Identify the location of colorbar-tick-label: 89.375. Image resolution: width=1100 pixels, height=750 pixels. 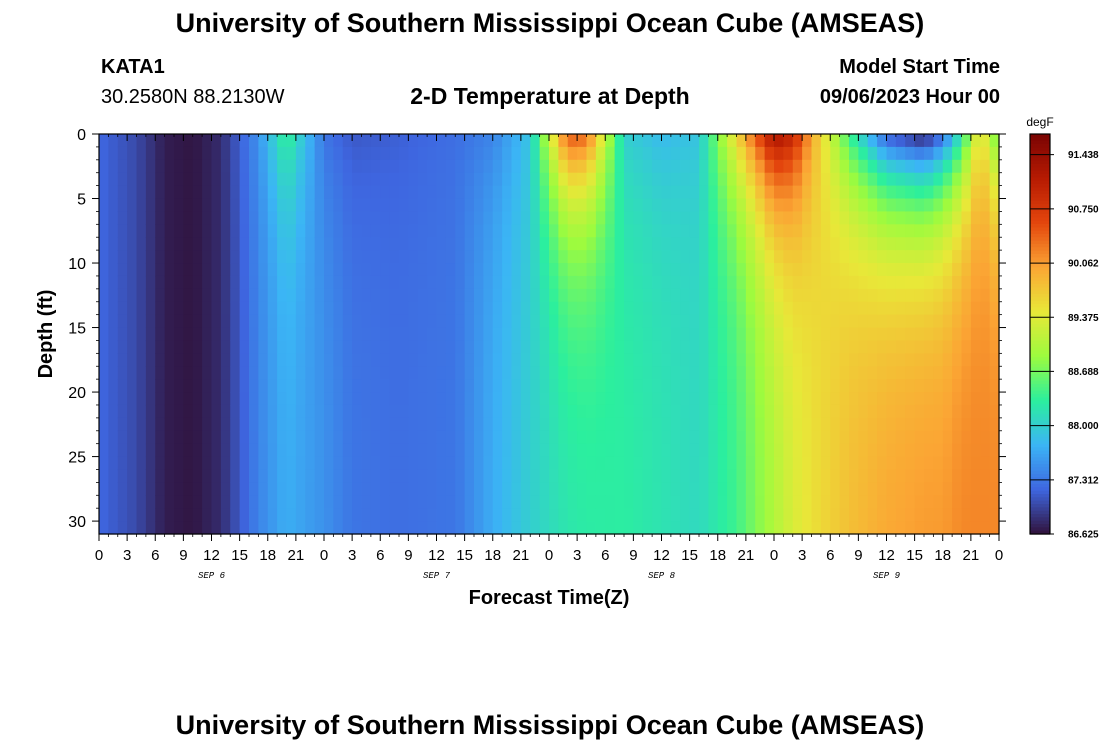
(1083, 318).